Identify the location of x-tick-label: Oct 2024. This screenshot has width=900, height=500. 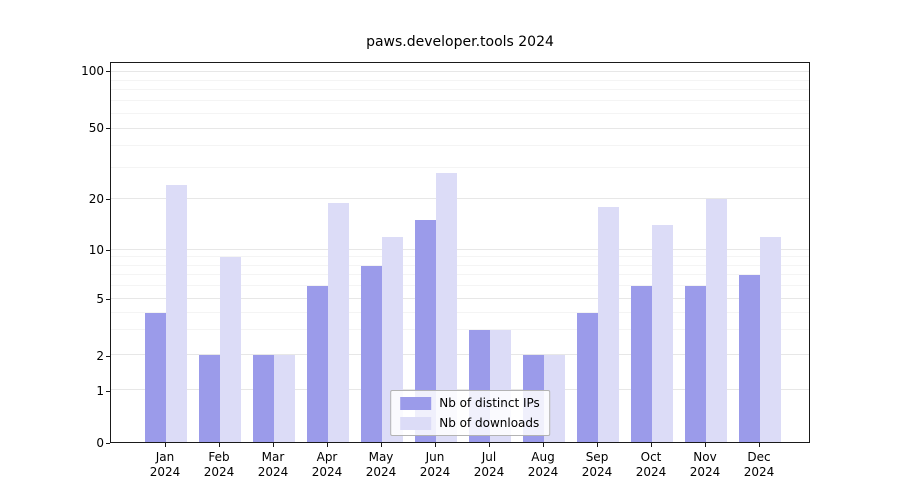
(651, 465).